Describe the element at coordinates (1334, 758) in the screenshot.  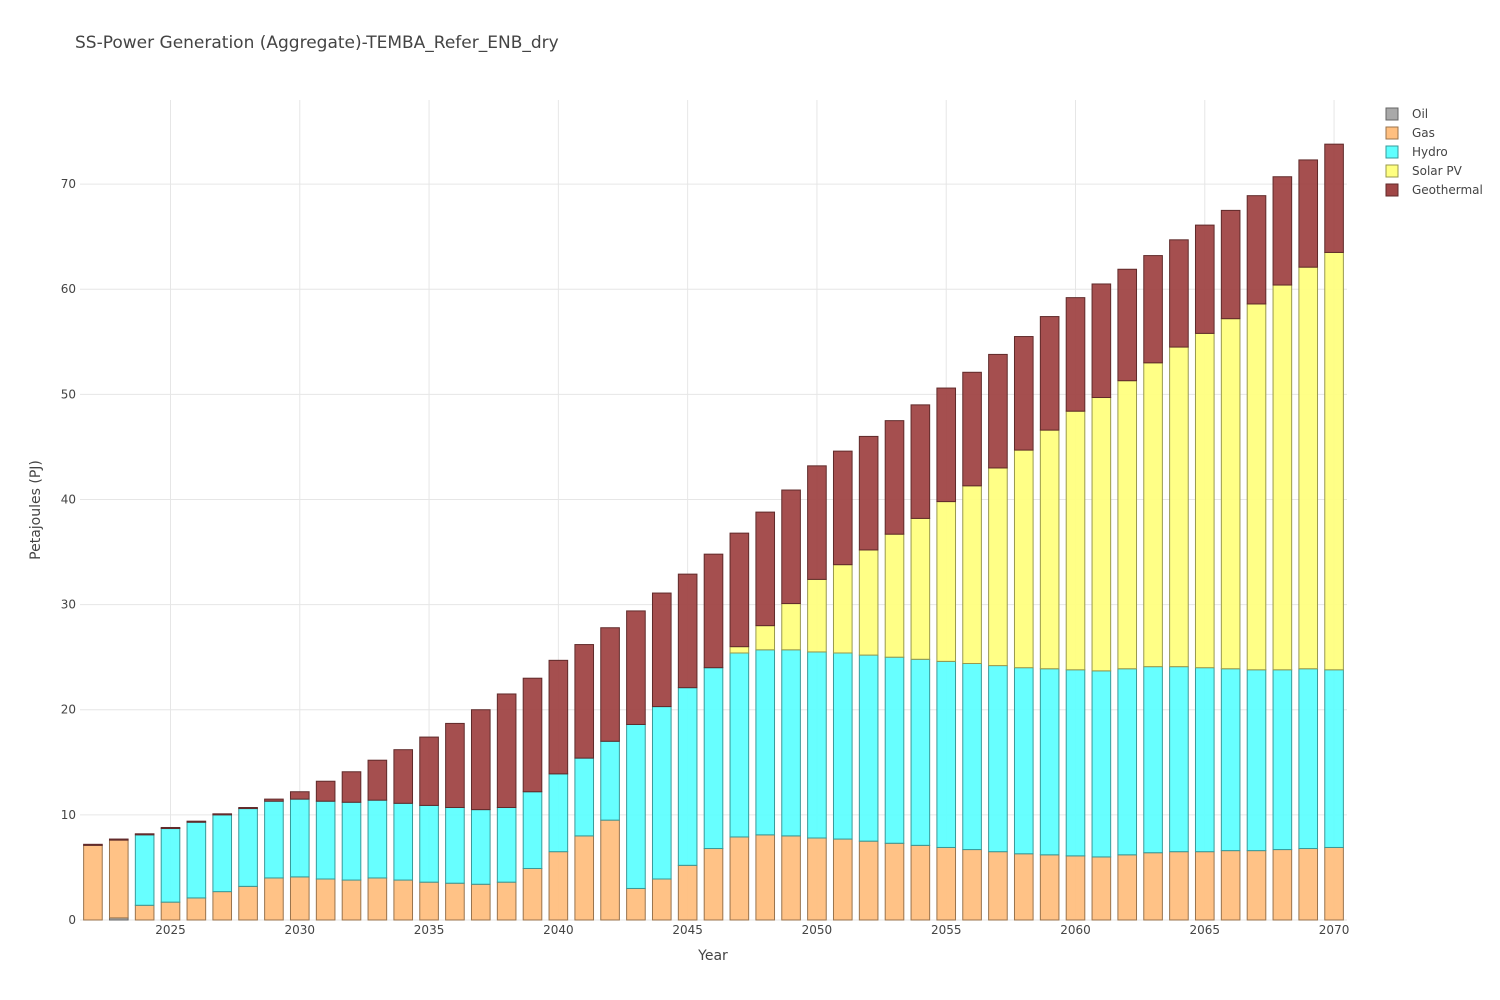
I see `bar-hydro-2070` at that location.